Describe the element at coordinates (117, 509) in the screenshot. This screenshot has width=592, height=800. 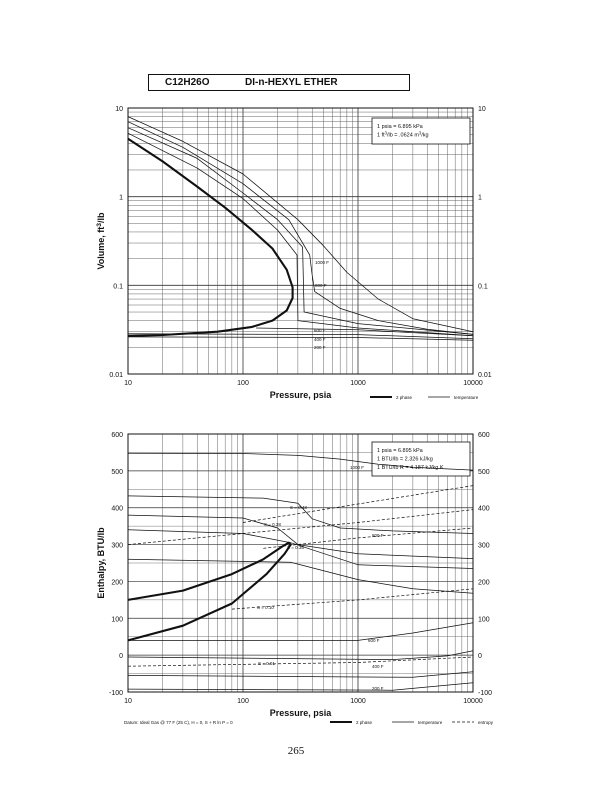
I see `y-tick-label: 400` at that location.